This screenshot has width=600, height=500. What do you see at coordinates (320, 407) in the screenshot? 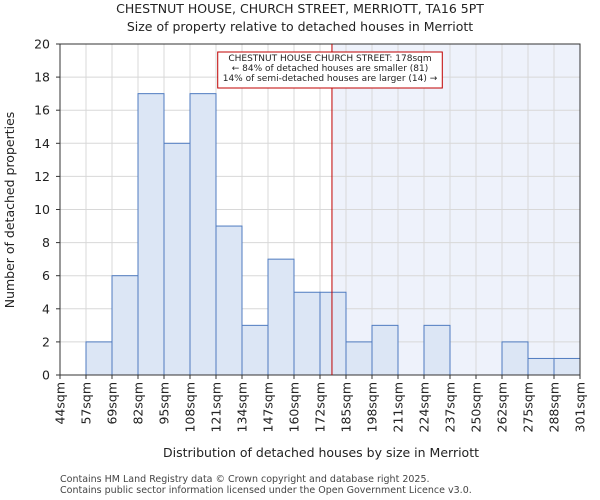
I see `x-tick-label: 172sqm` at bounding box center [320, 407].